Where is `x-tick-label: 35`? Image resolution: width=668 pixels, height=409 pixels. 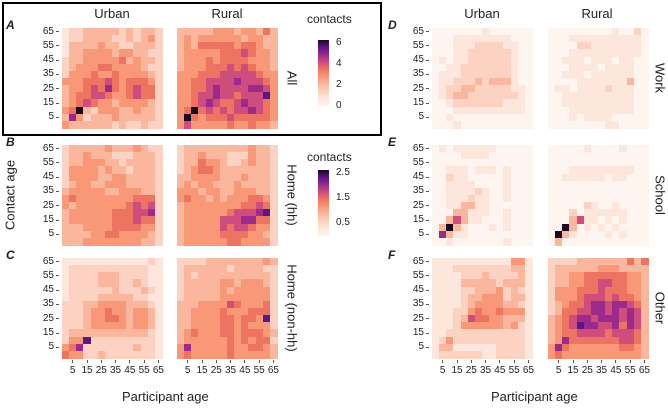 x-tick-label: 35 is located at coordinates (602, 370).